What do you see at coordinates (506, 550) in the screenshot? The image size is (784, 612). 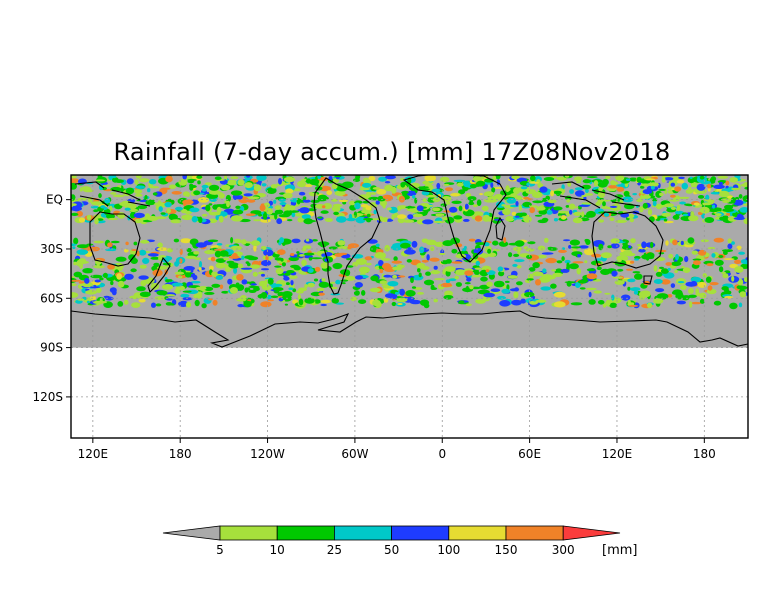 I see `colorbar-tick-label: 150` at bounding box center [506, 550].